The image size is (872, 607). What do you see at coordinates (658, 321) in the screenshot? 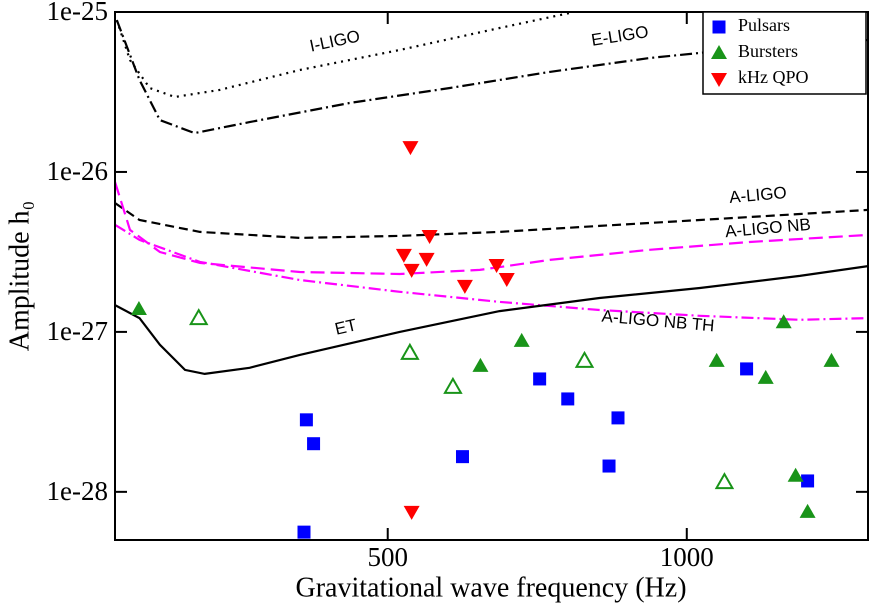
I see `curve-label: A-LIGO NB TH` at bounding box center [658, 321].